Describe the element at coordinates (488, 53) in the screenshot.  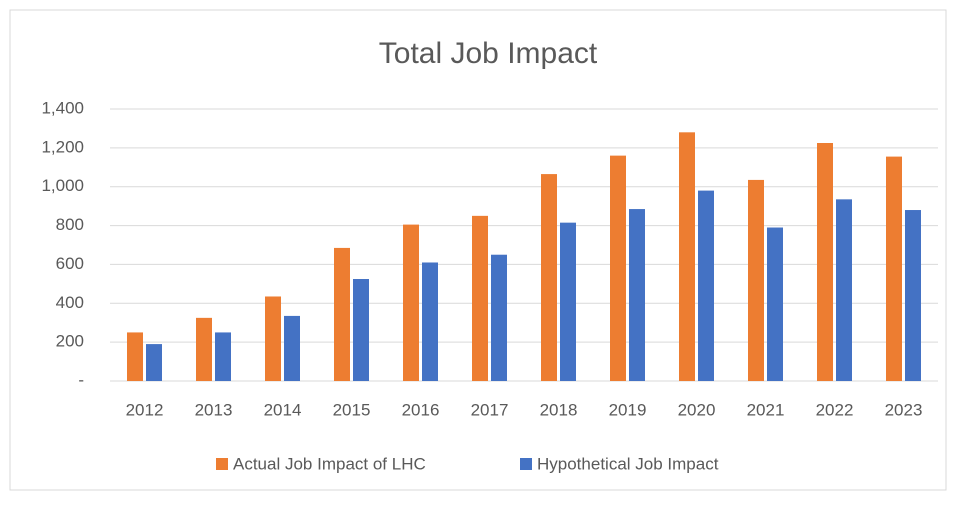
I see `chart-title: Total Job Impact` at that location.